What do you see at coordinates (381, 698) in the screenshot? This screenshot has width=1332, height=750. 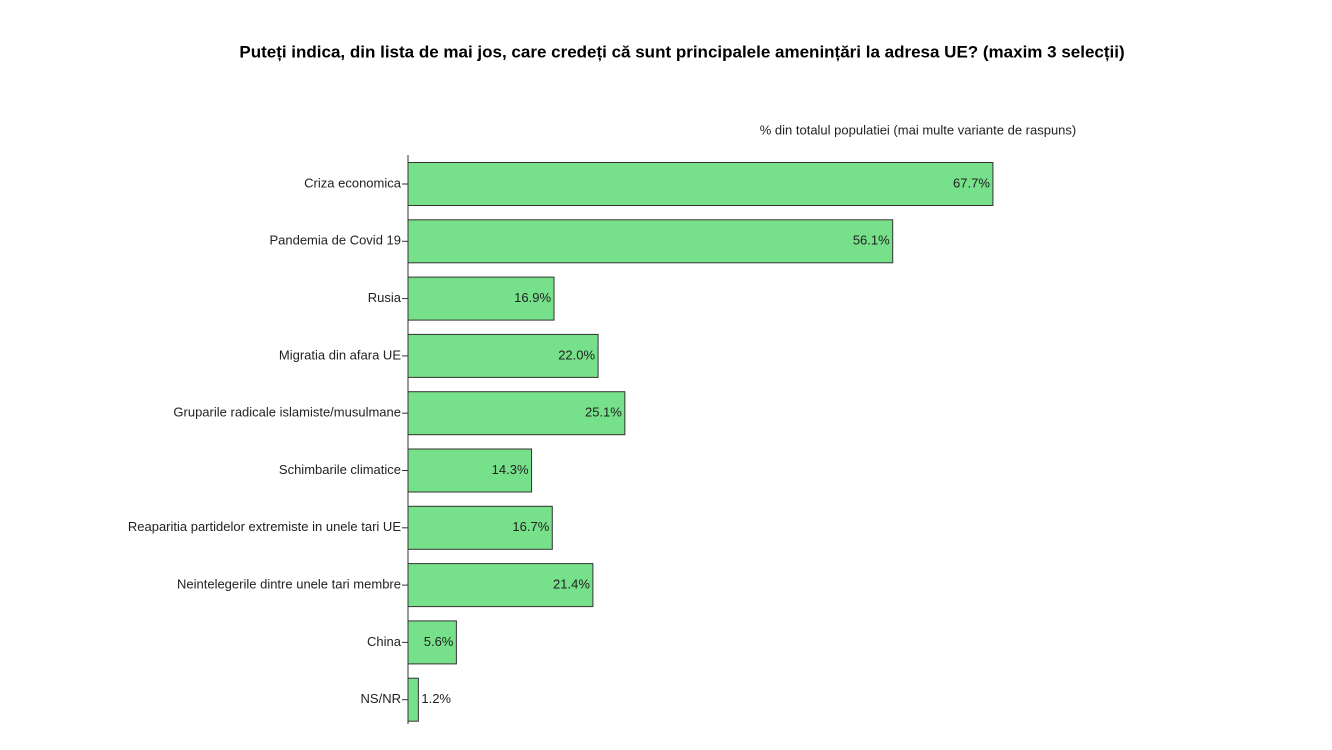 I see `category-label: NS/NR` at bounding box center [381, 698].